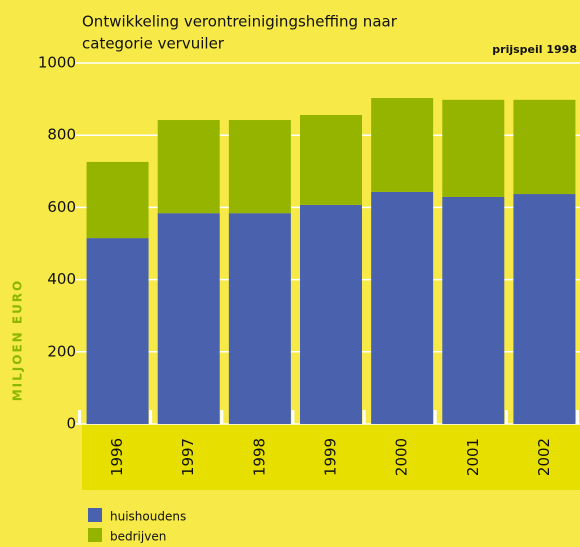 This screenshot has width=580, height=547. What do you see at coordinates (18, 340) in the screenshot?
I see `y-axis-label: MILJOEN EURO` at bounding box center [18, 340].